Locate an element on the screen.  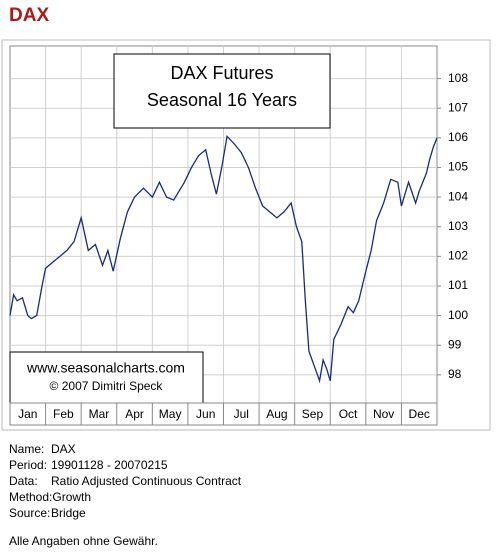
info-value: Growth is located at coordinates (72, 497).